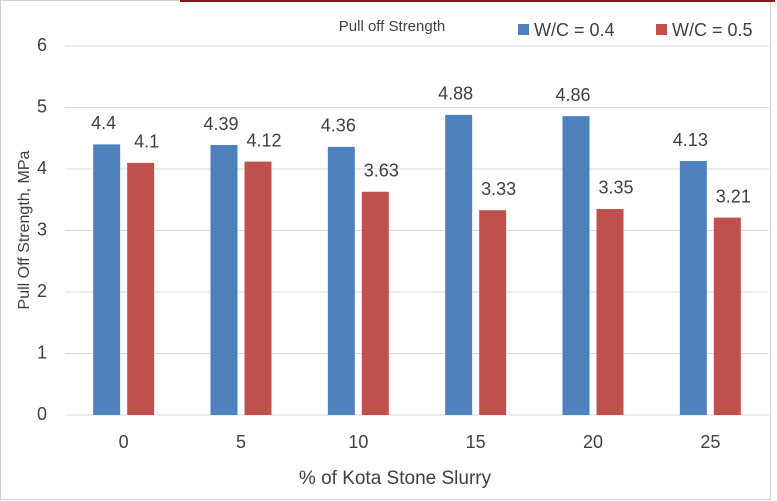 The image size is (777, 501). What do you see at coordinates (733, 196) in the screenshot?
I see `data-label: 3.21` at bounding box center [733, 196].